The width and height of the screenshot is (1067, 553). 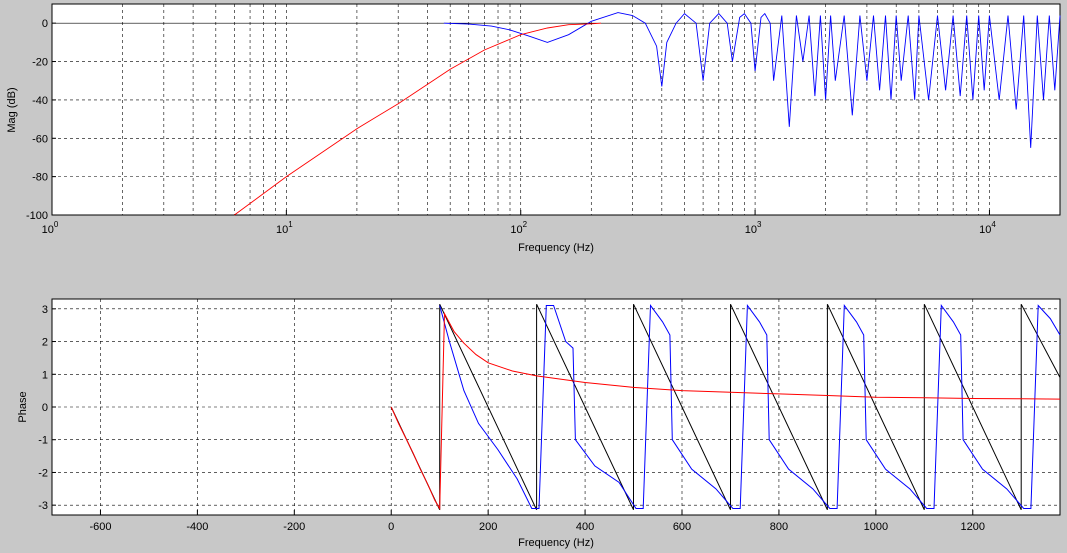 What do you see at coordinates (45, 408) in the screenshot?
I see `phase-ytick-label: 0` at bounding box center [45, 408].